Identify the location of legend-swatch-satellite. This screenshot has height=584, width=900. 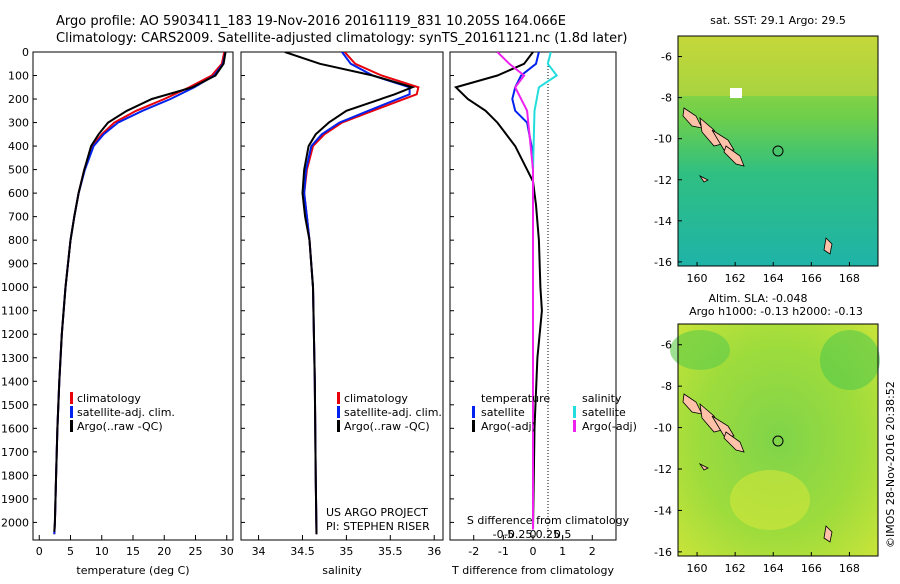
(338, 412).